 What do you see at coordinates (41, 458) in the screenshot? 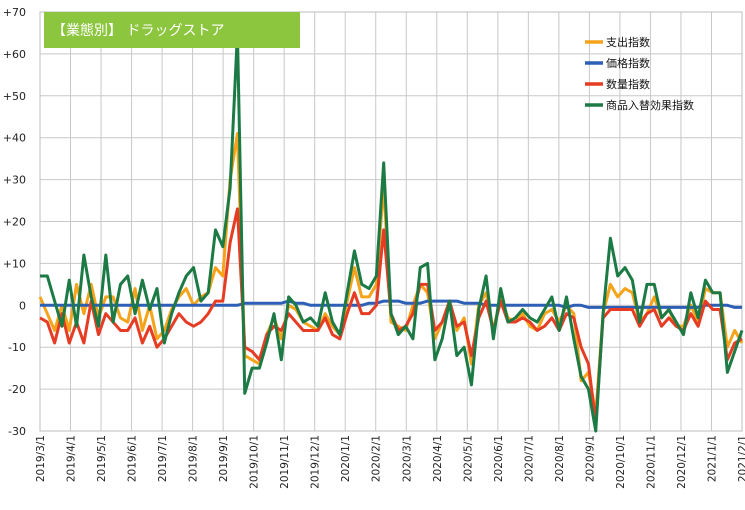
I see `x-tick-label: 2019/3/1` at bounding box center [41, 458].